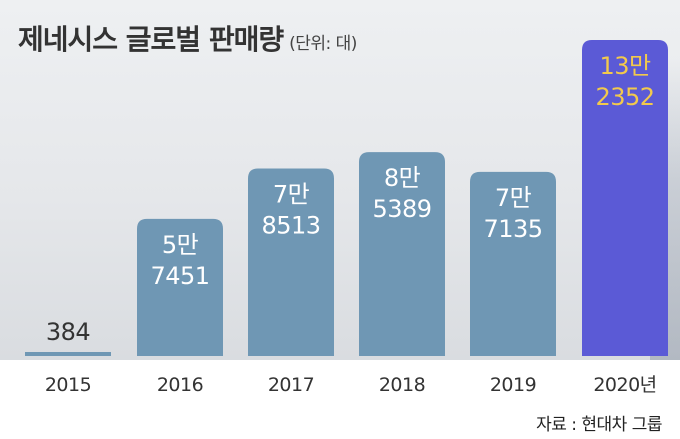 Image resolution: width=680 pixels, height=439 pixels. I want to click on x-tick-label-2017: 2017, so click(291, 385).